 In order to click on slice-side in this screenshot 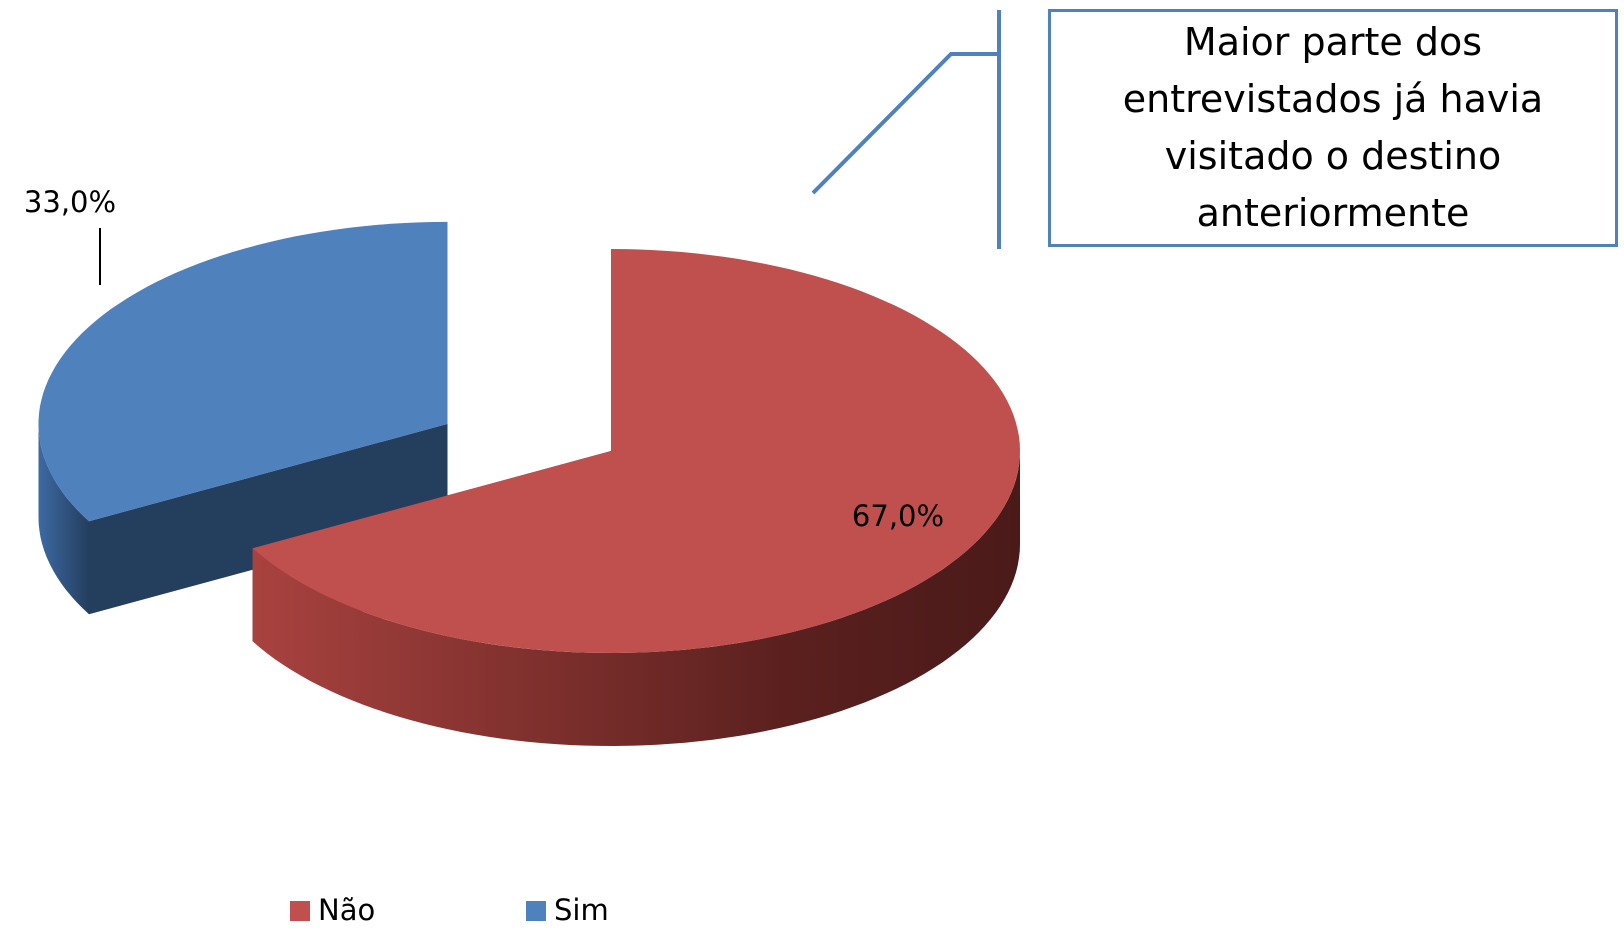, I will do `click(63, 519)`.